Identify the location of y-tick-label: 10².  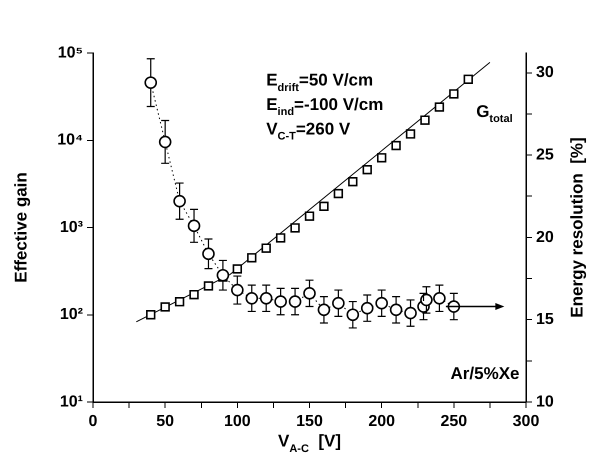
(71, 315).